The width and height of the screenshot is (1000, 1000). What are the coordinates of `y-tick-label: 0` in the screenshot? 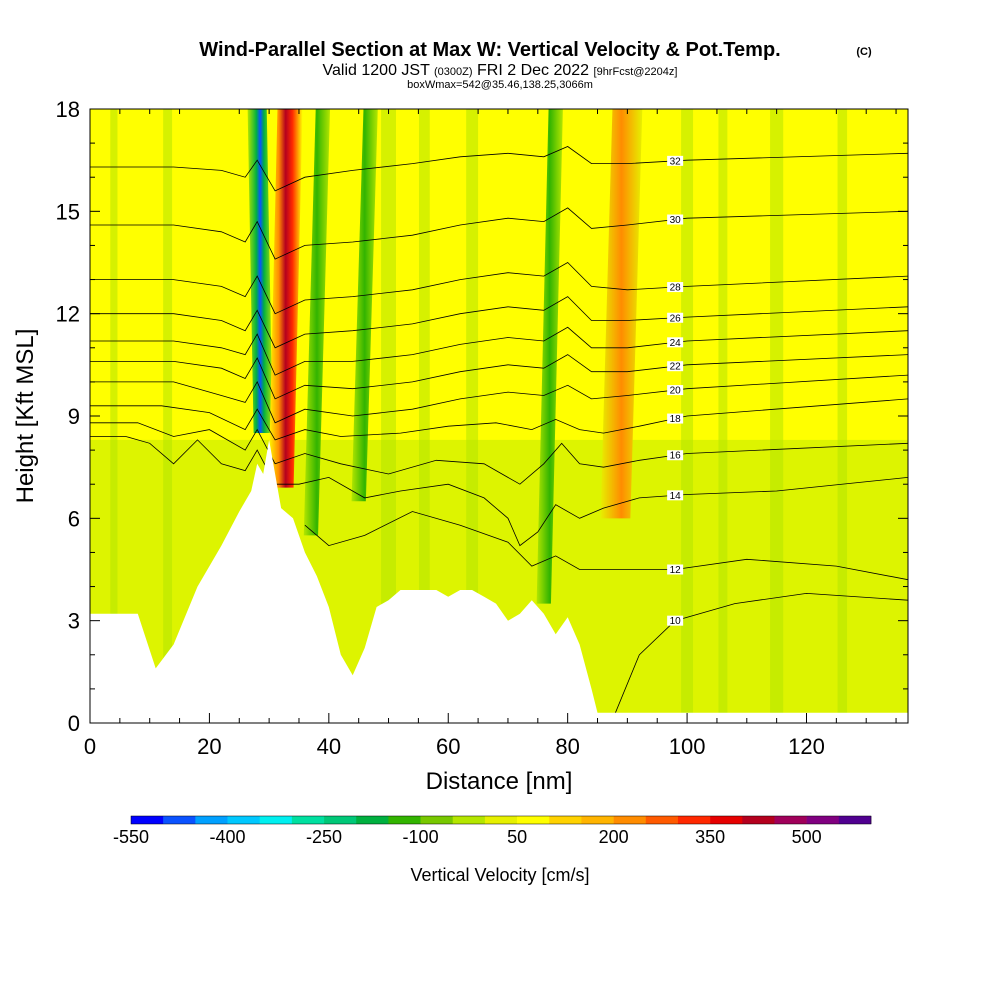 It's located at (74, 723).